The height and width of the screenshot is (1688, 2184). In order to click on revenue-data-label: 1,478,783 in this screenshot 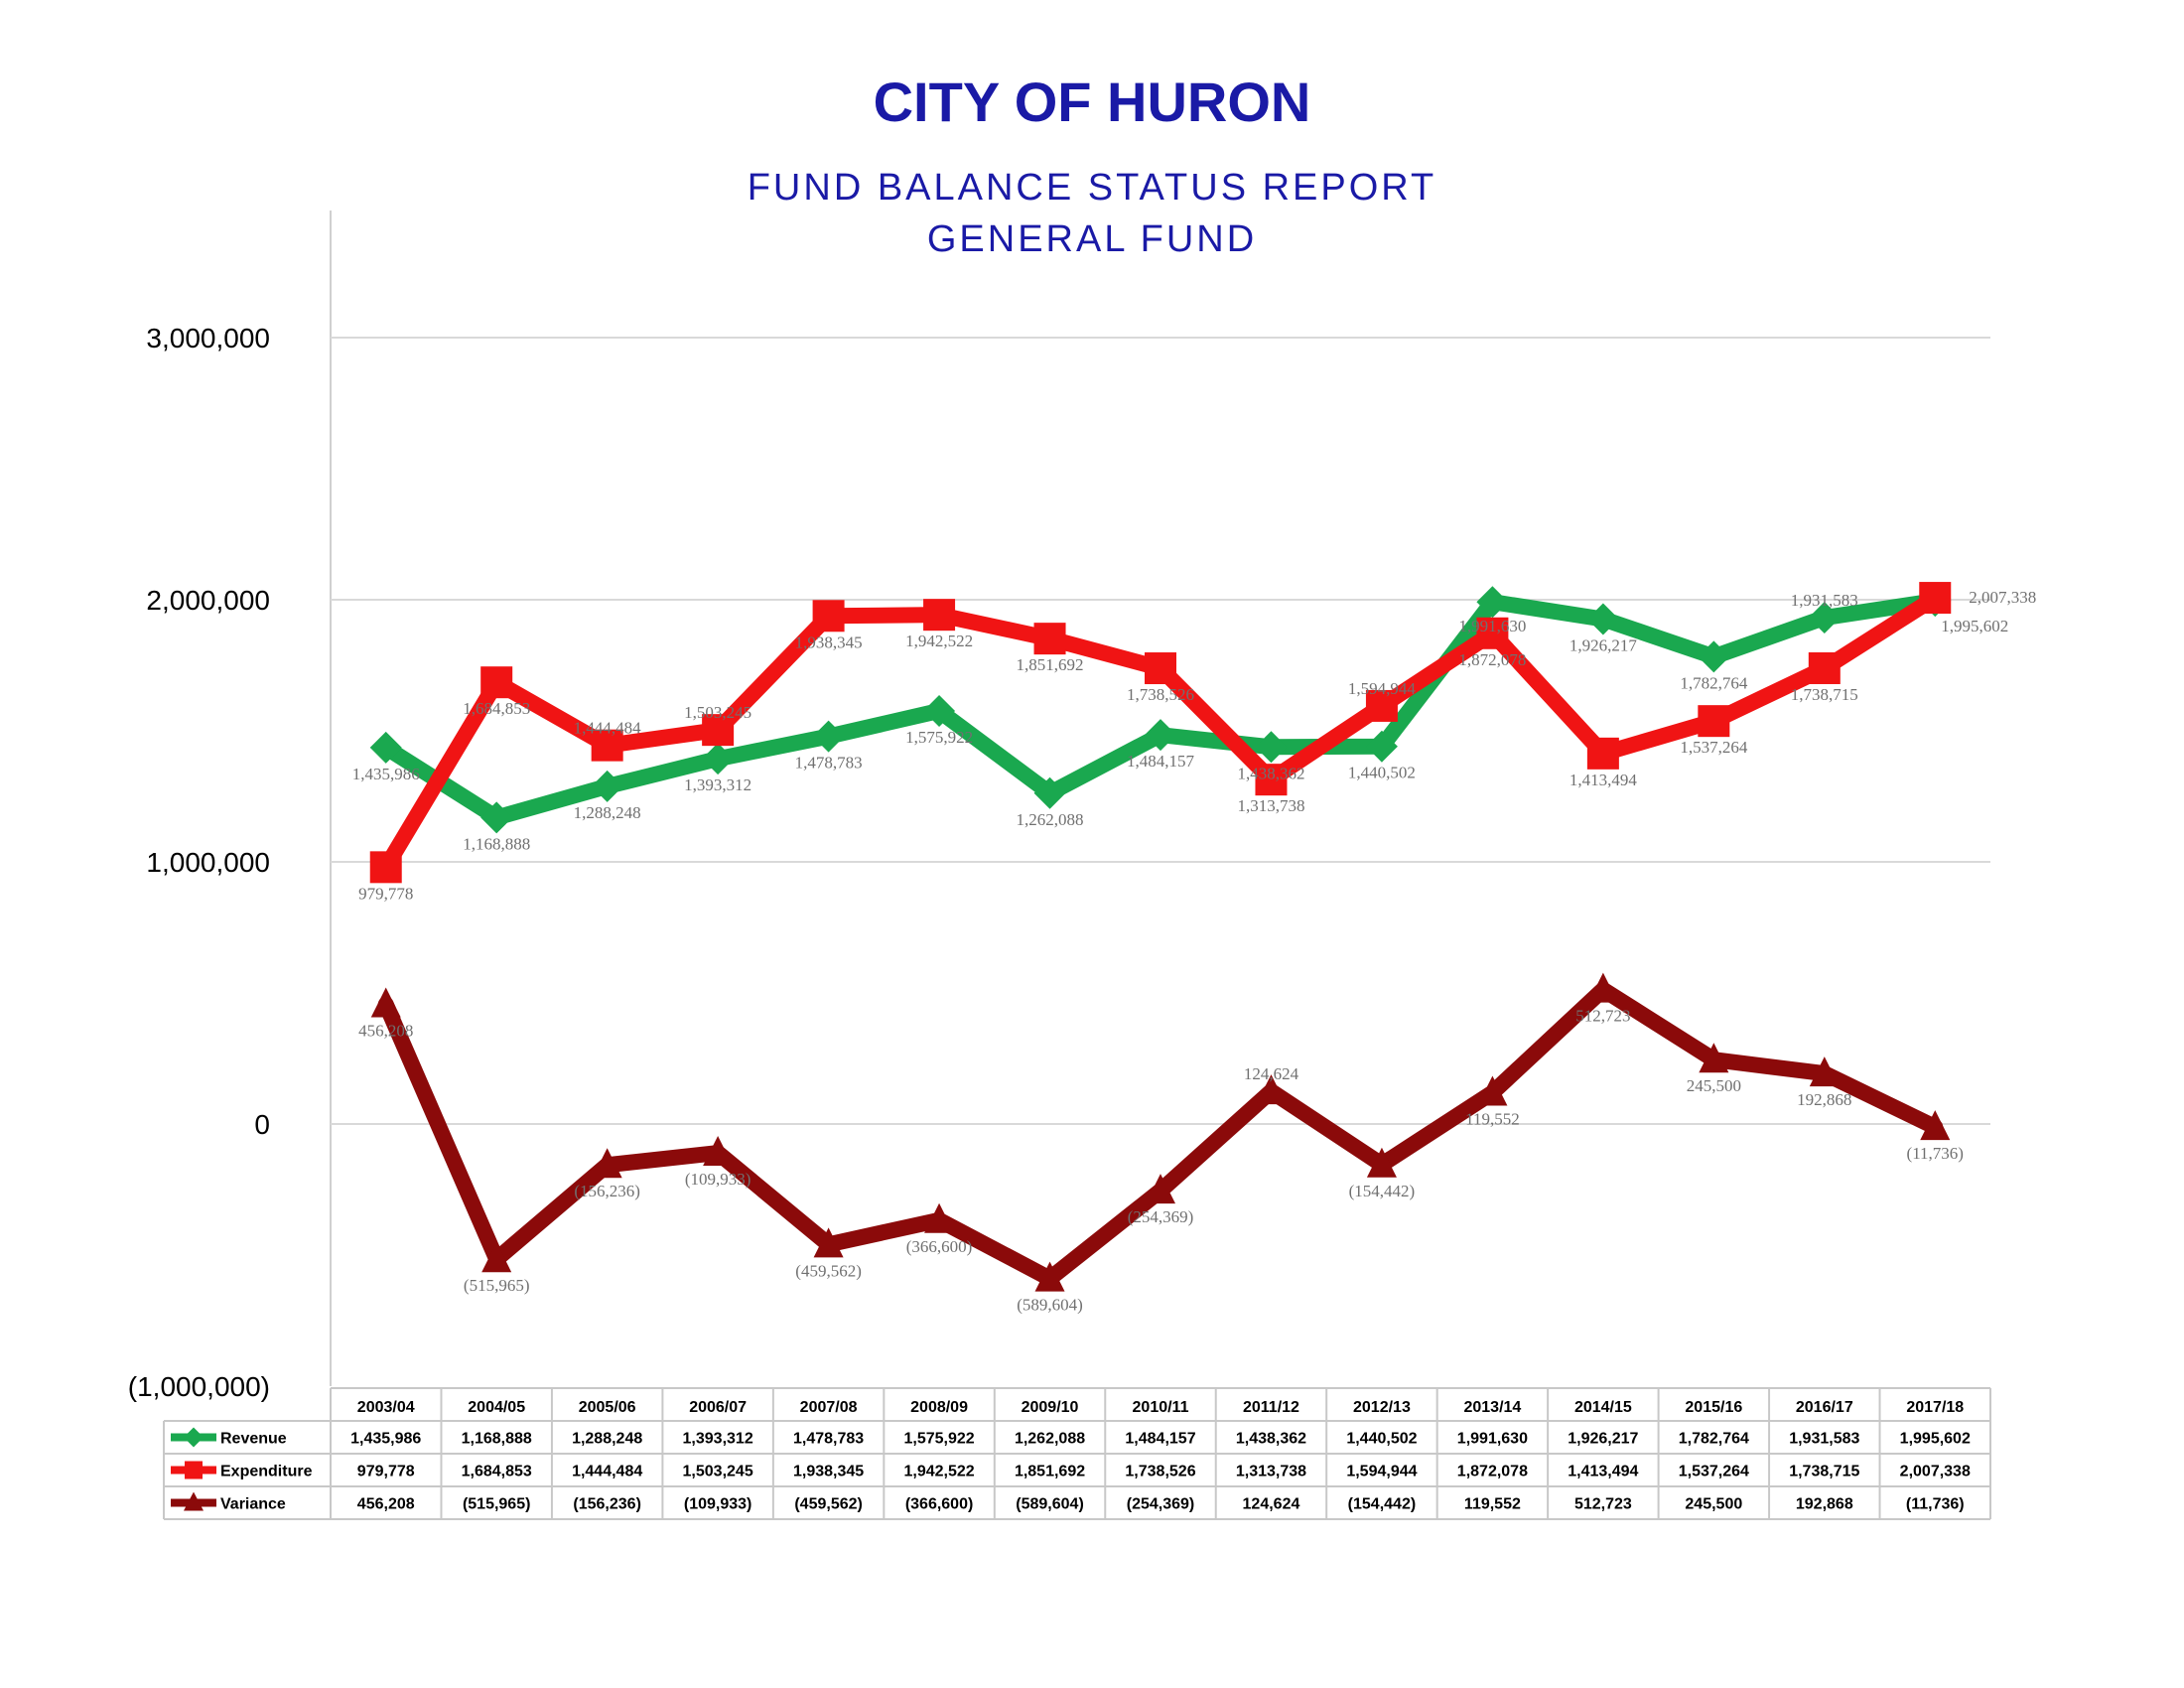, I will do `click(829, 763)`.